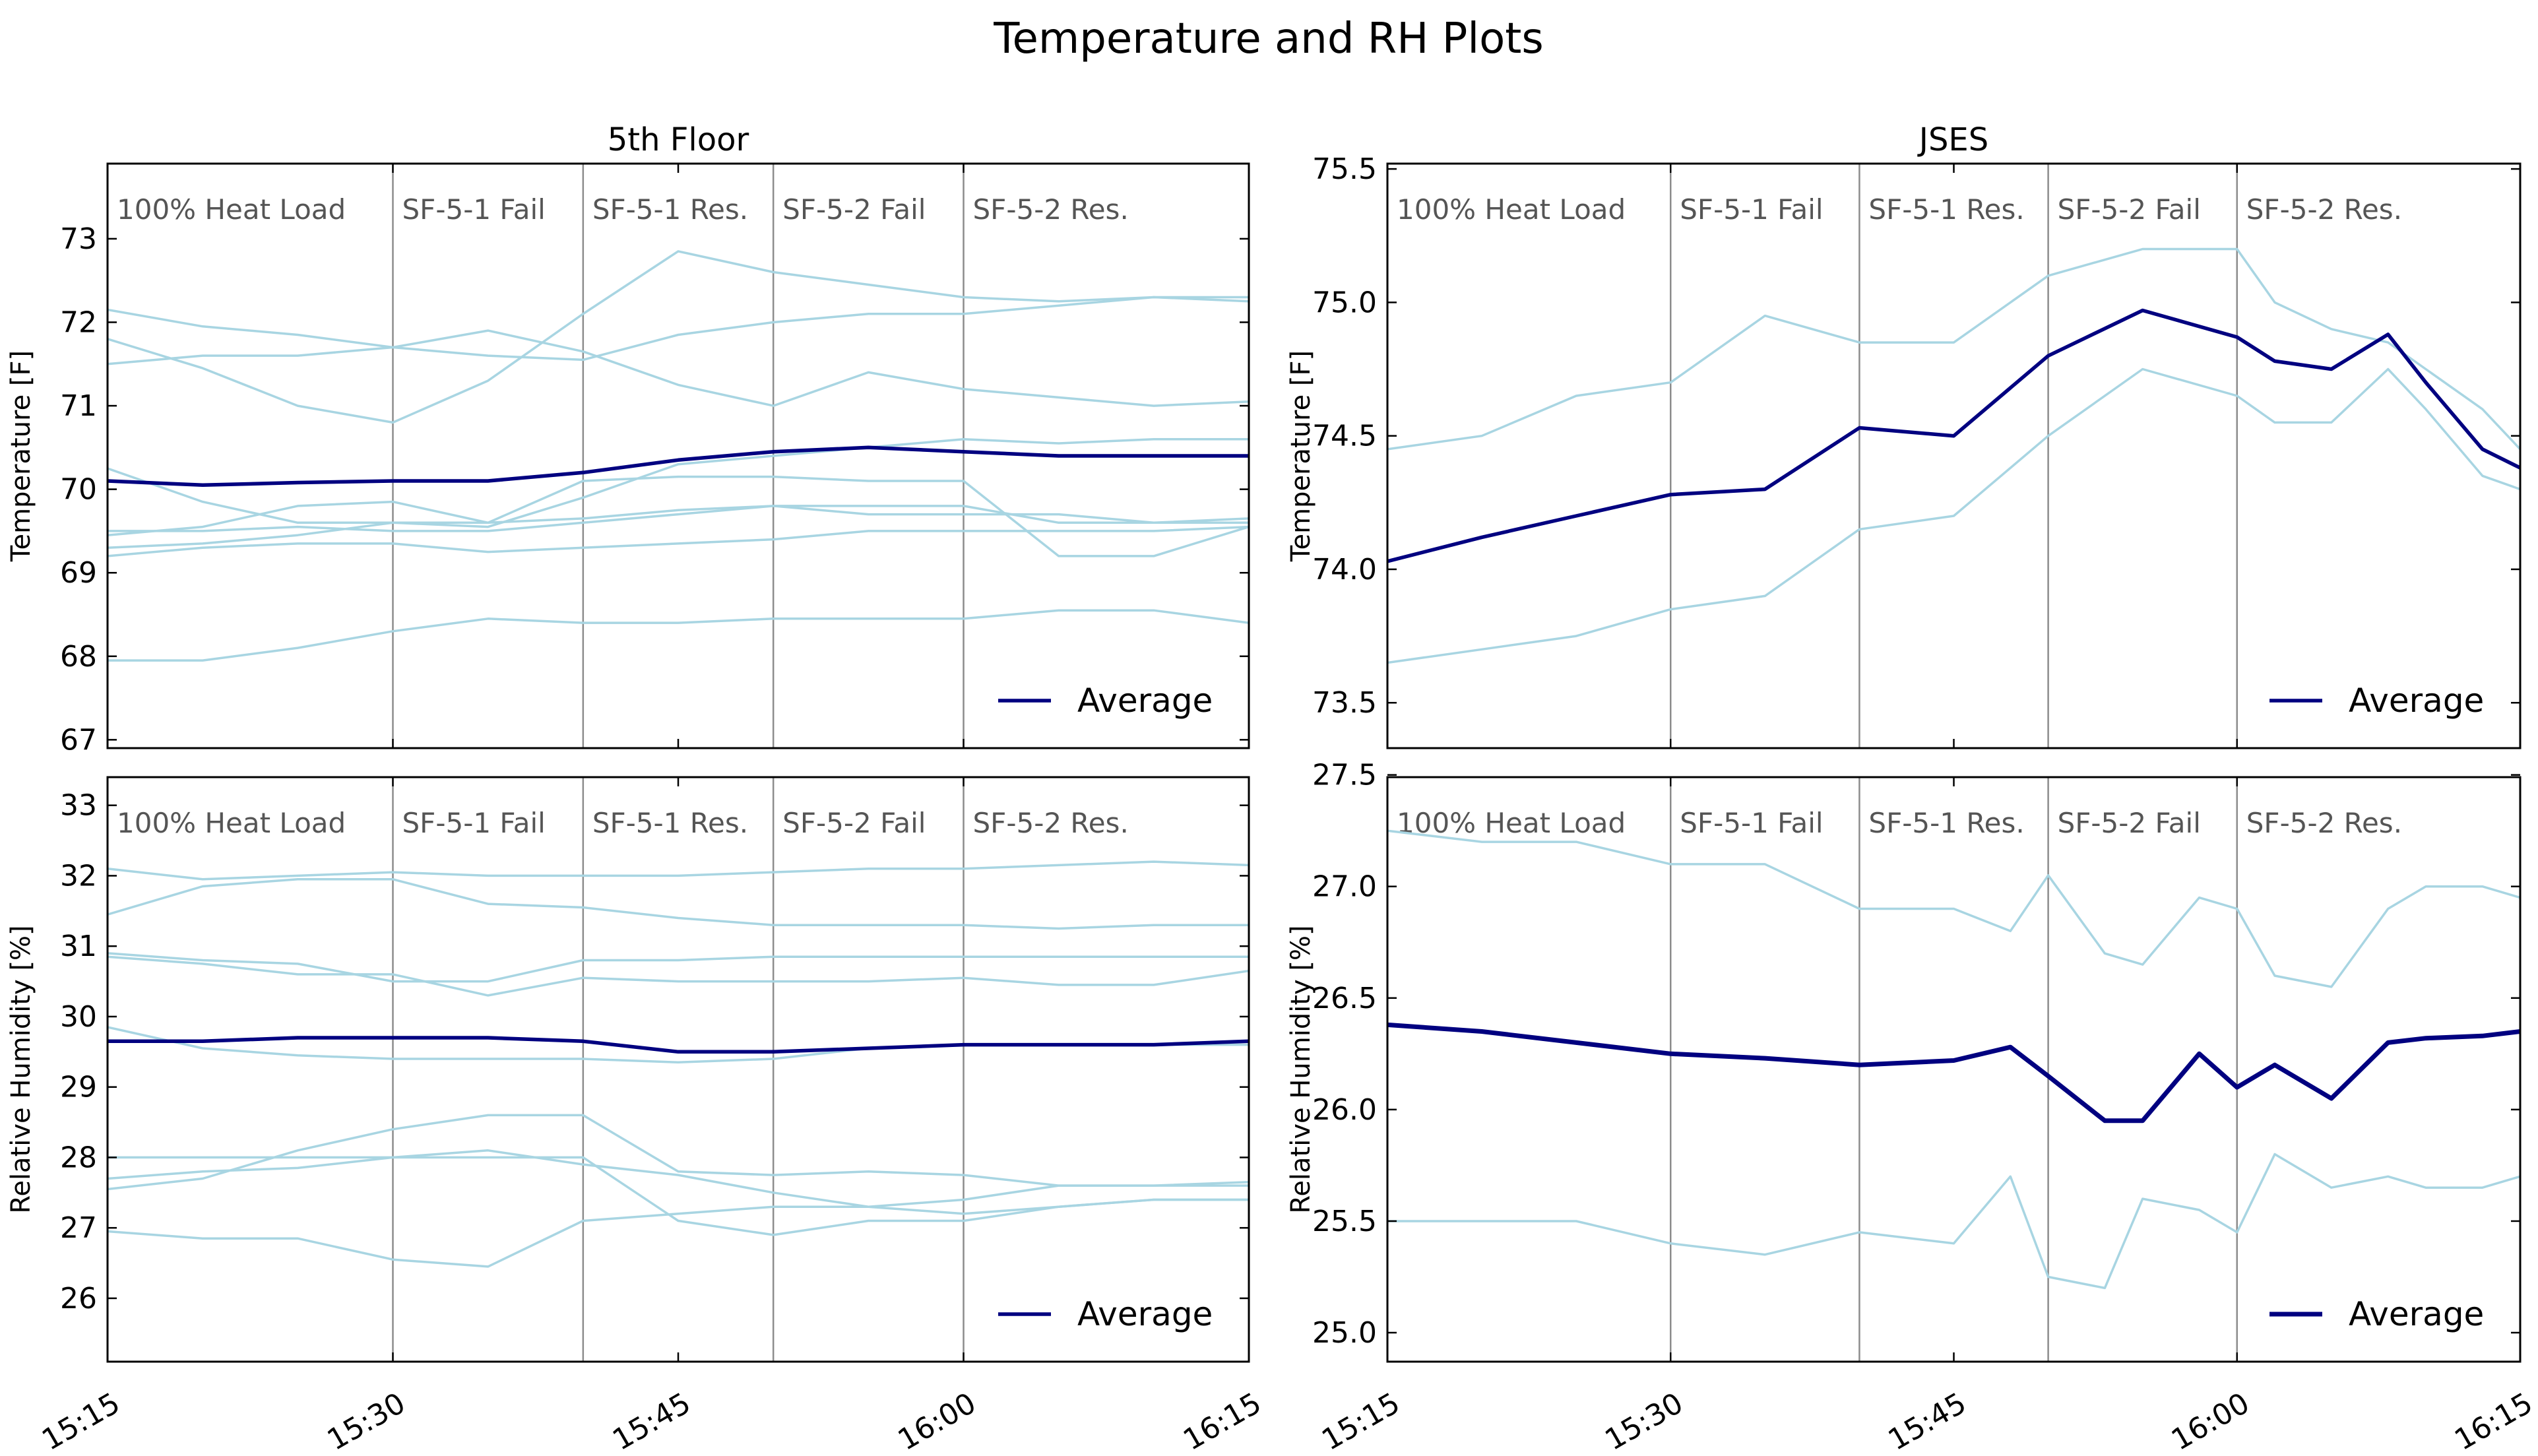 The height and width of the screenshot is (1456, 2538). Describe the element at coordinates (78, 322) in the screenshot. I see `y-tick-label: 72` at that location.